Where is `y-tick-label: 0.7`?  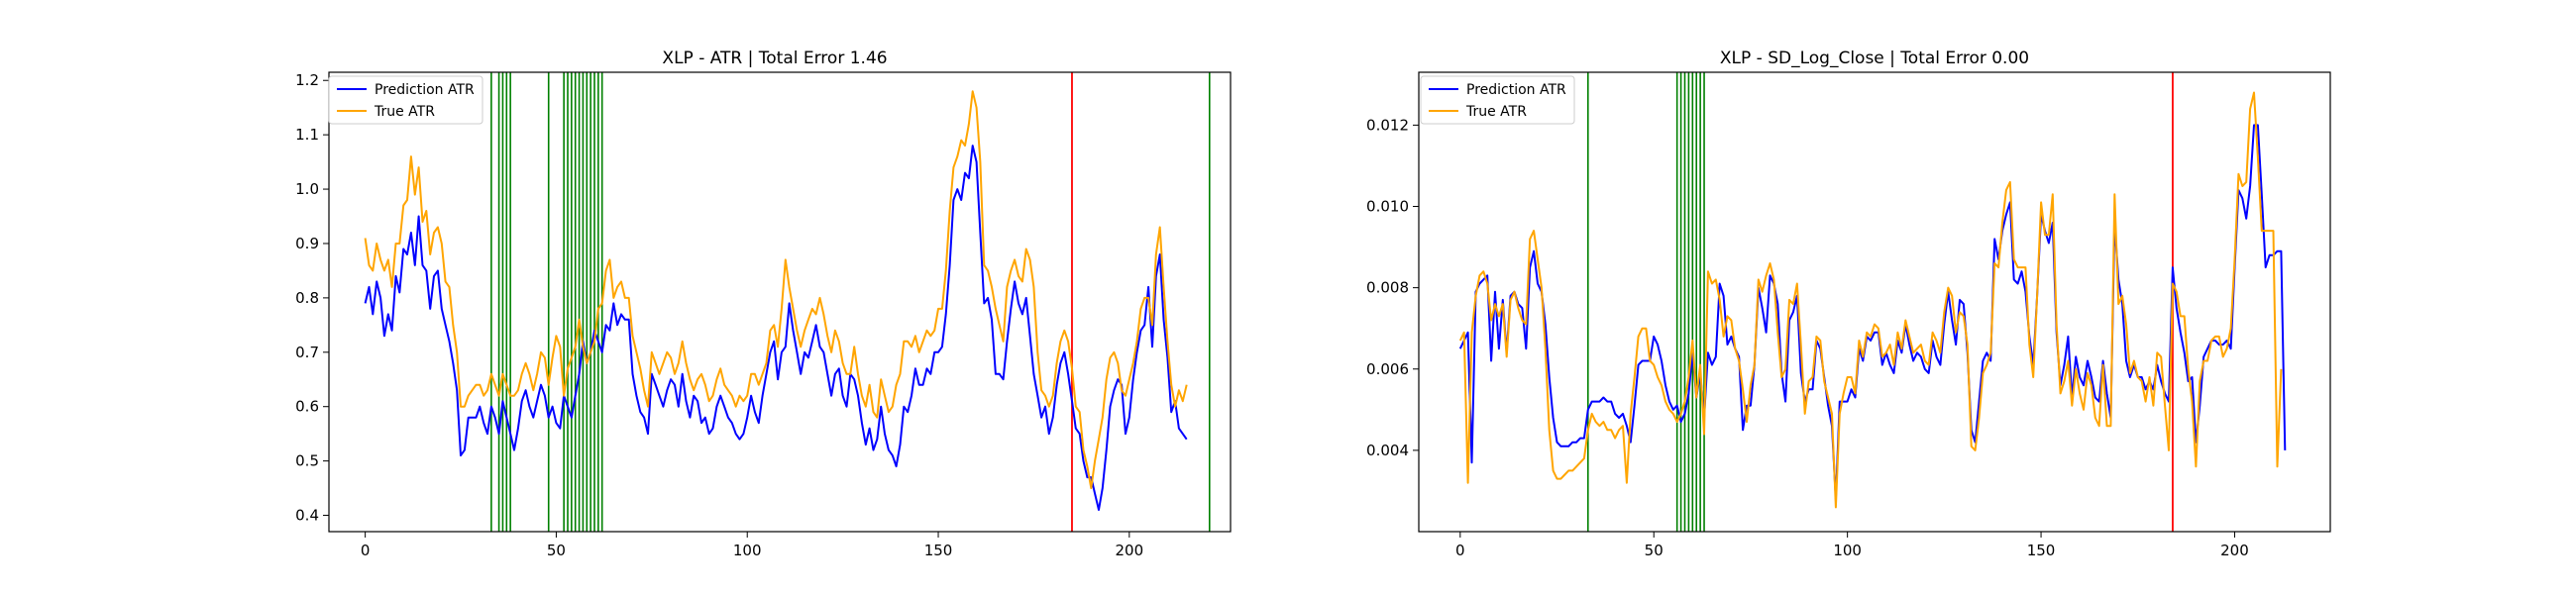
y-tick-label: 0.7 is located at coordinates (307, 352).